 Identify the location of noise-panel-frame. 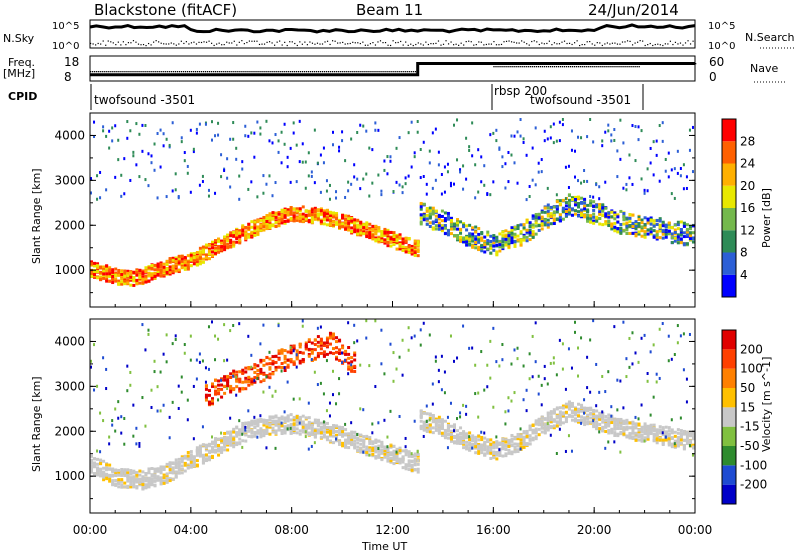
(392, 34).